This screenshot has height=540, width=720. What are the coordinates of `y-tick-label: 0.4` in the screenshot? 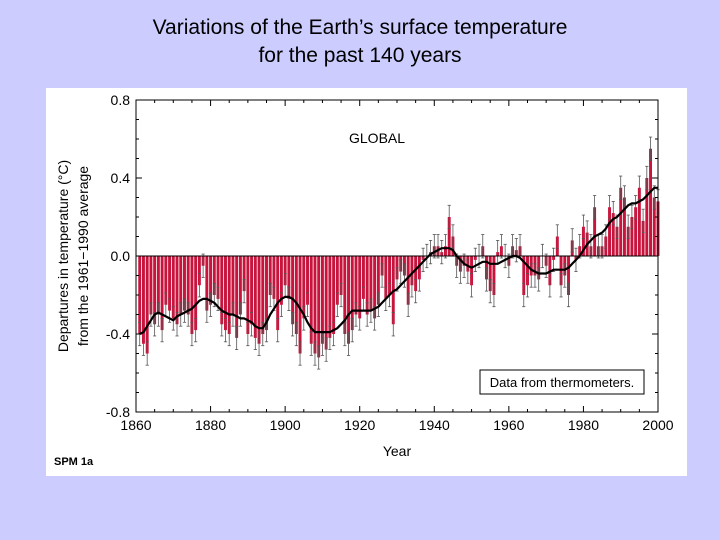 It's located at (121, 178).